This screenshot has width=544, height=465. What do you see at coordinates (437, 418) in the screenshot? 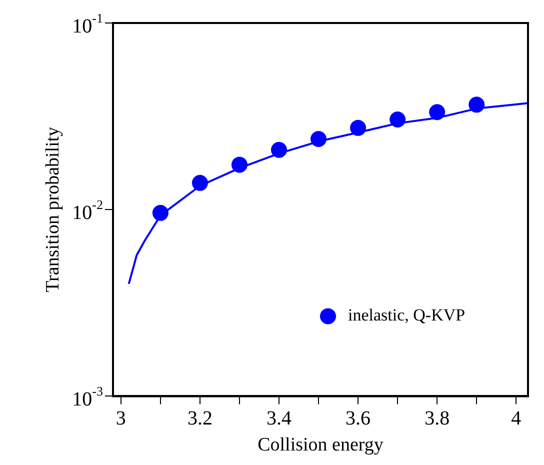
I see `x-tick-label: 3.8` at bounding box center [437, 418].